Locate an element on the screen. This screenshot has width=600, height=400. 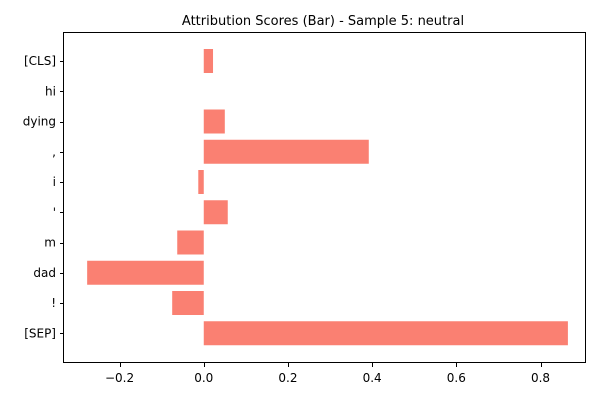
y-tick-label: ! is located at coordinates (53, 303).